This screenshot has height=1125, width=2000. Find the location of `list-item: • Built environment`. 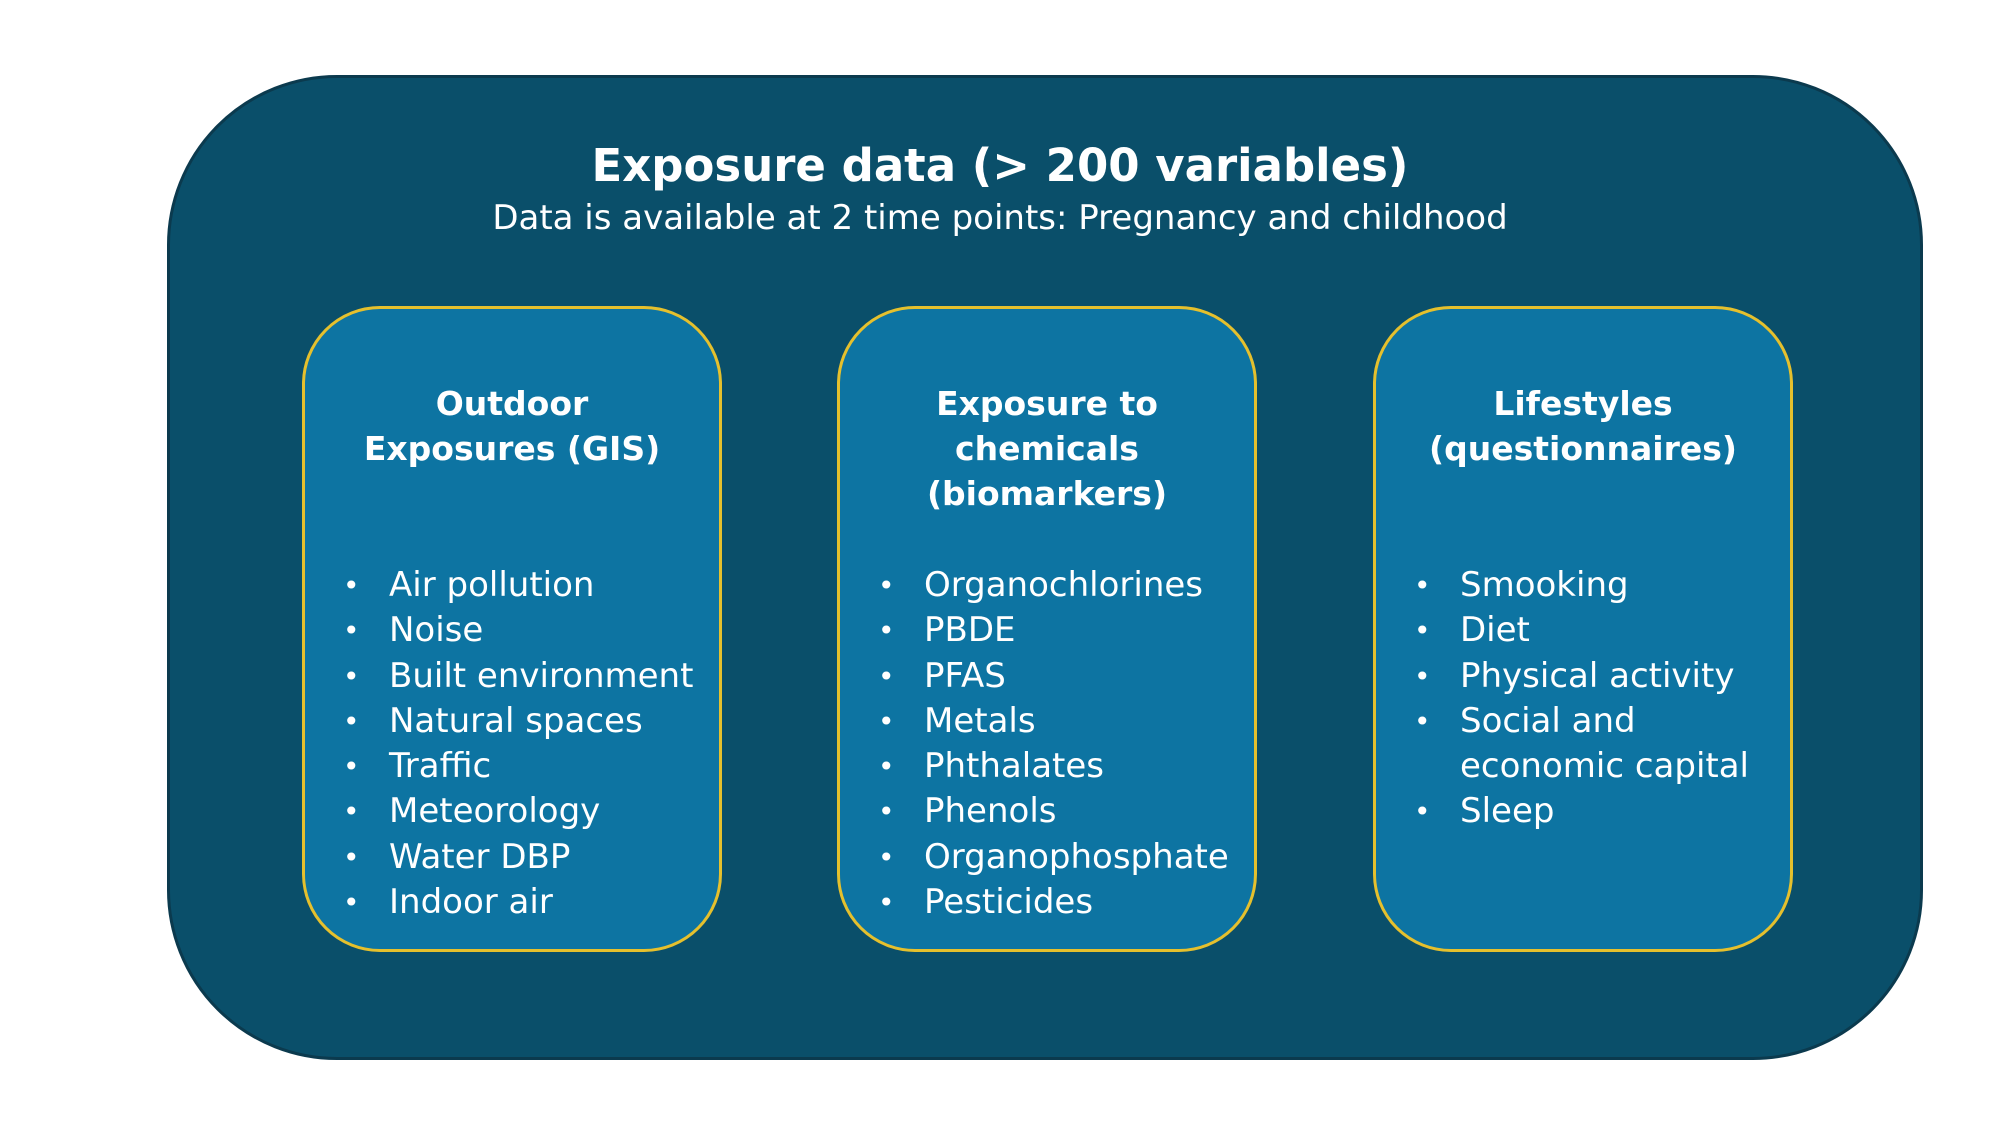

list-item: • Built environment is located at coordinates (516, 676).